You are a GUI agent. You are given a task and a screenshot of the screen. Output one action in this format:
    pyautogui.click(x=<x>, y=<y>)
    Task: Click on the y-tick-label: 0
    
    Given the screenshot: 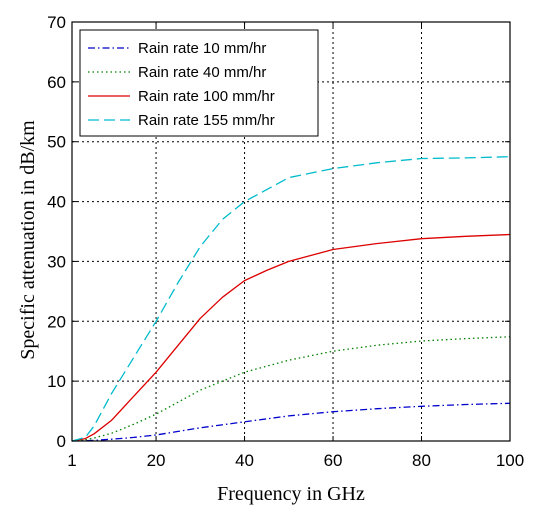 What is the action you would take?
    pyautogui.click(x=61, y=441)
    